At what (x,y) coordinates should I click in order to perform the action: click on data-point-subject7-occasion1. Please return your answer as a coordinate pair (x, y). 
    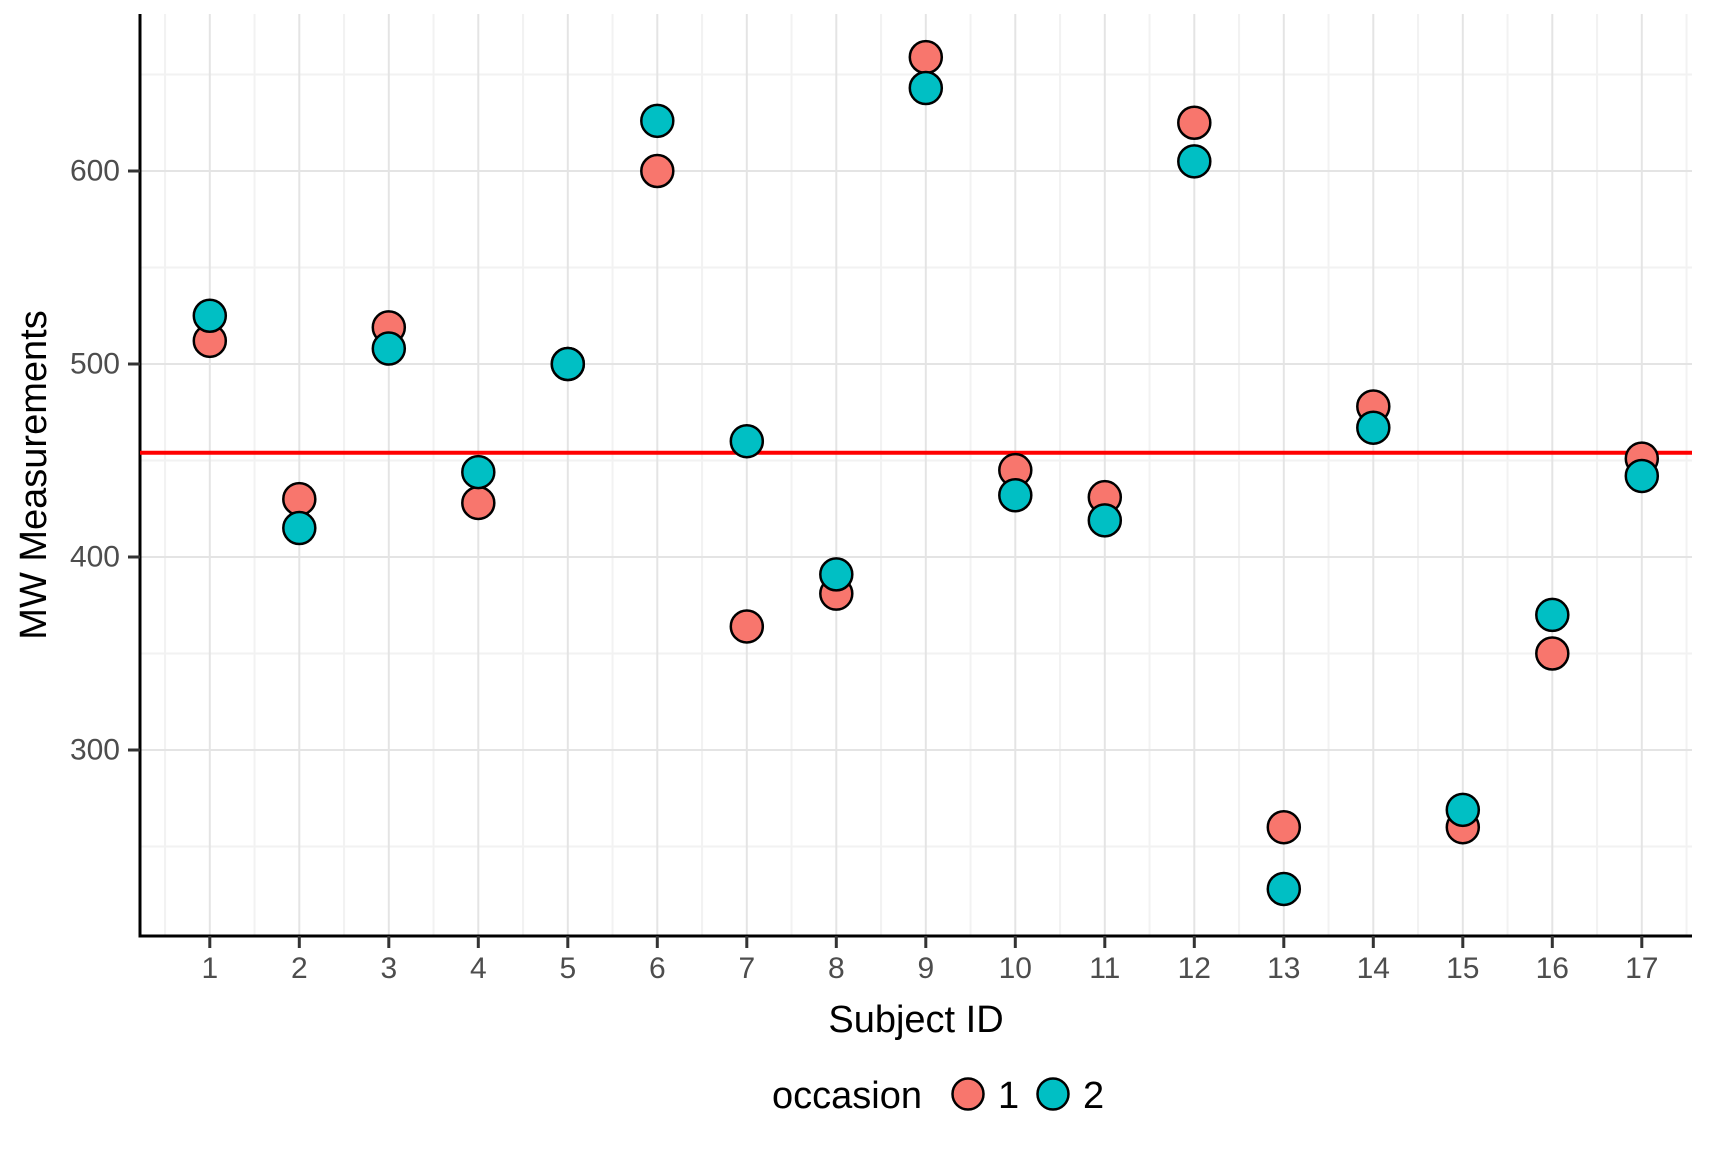
    Looking at the image, I should click on (747, 626).